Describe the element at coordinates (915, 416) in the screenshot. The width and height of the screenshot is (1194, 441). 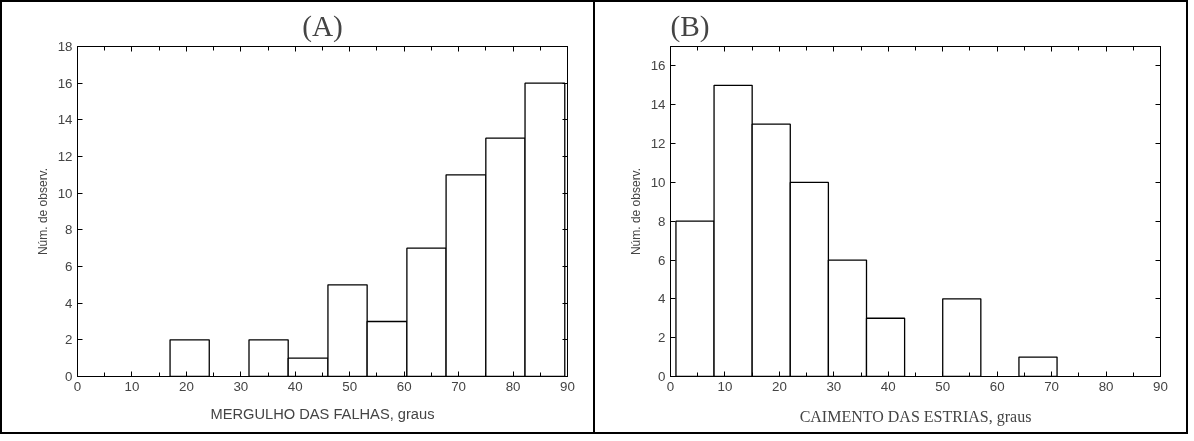
I see `x-axis-title: CAIMENTO DAS ESTRIAS, graus` at that location.